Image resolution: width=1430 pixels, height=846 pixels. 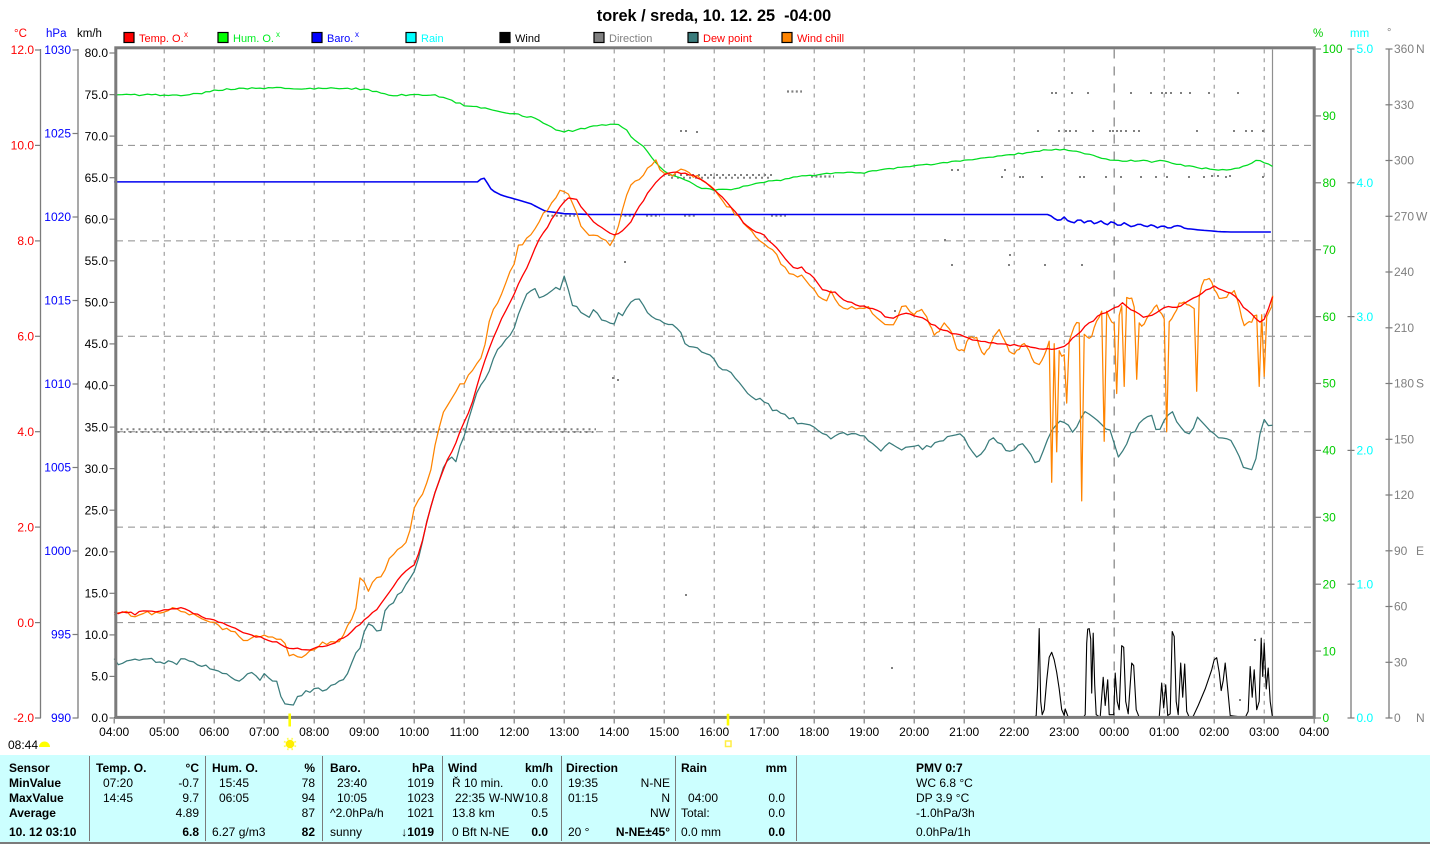 What do you see at coordinates (57, 301) in the screenshot?
I see `svg-text: 1015` at bounding box center [57, 301].